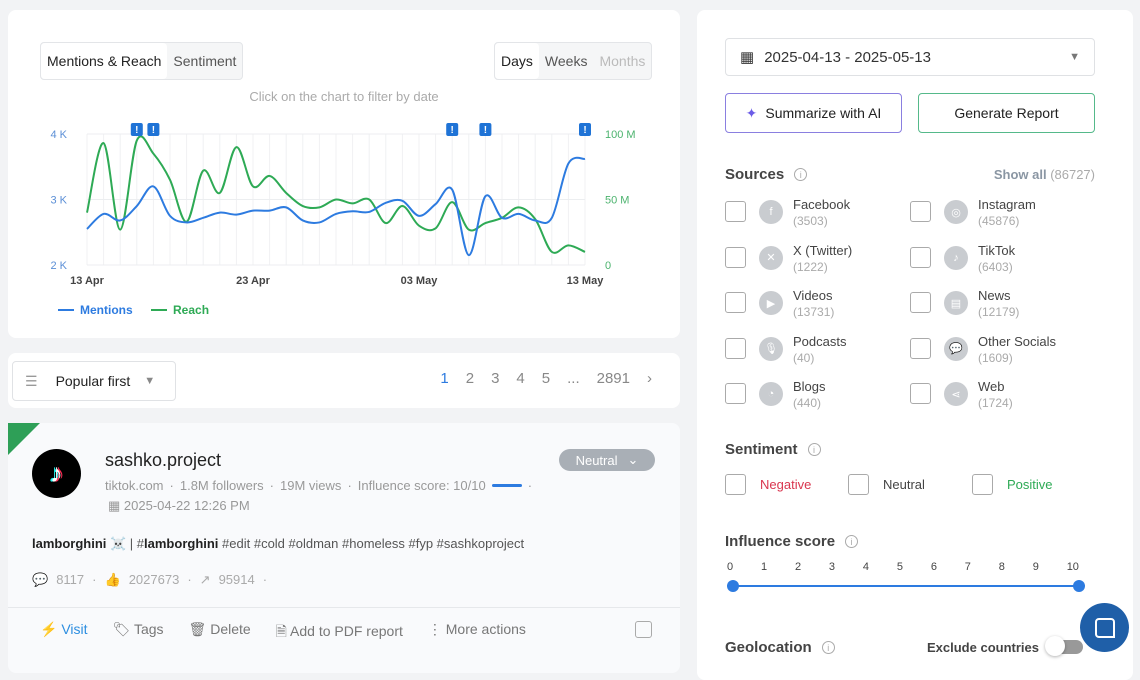 Image resolution: width=1140 pixels, height=680 pixels. Describe the element at coordinates (807, 403) in the screenshot. I see `source-count: (440)` at that location.